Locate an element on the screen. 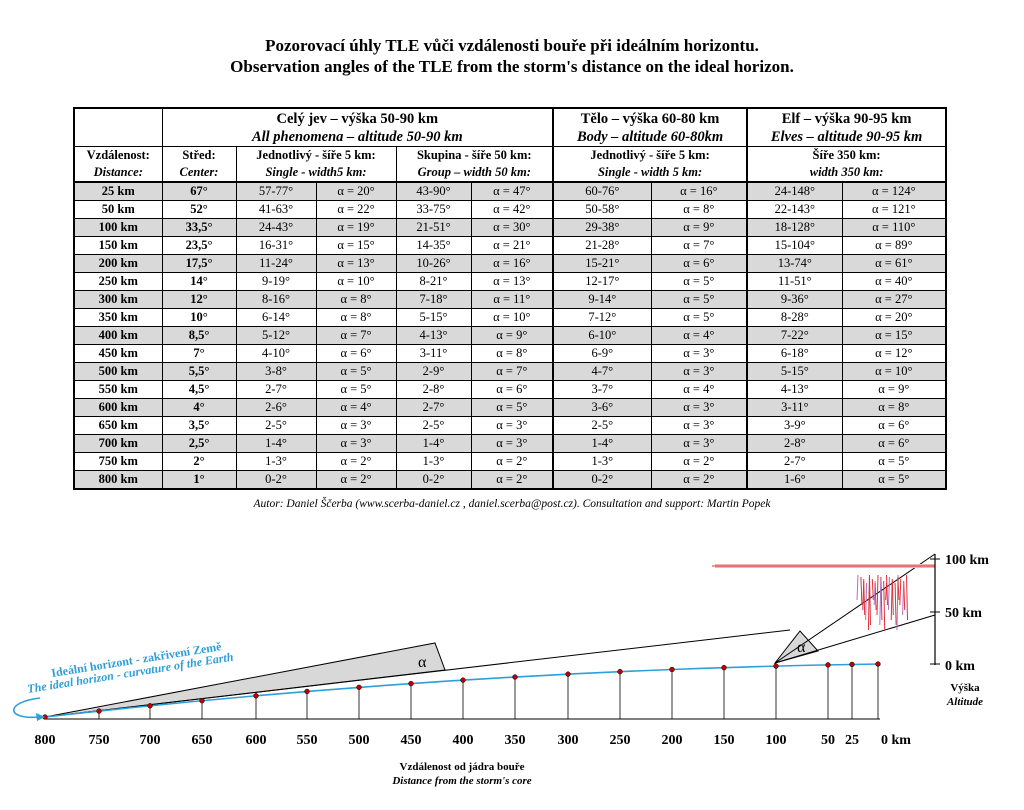 The width and height of the screenshot is (1024, 810). cell-elf-range: 18-128° is located at coordinates (794, 227).